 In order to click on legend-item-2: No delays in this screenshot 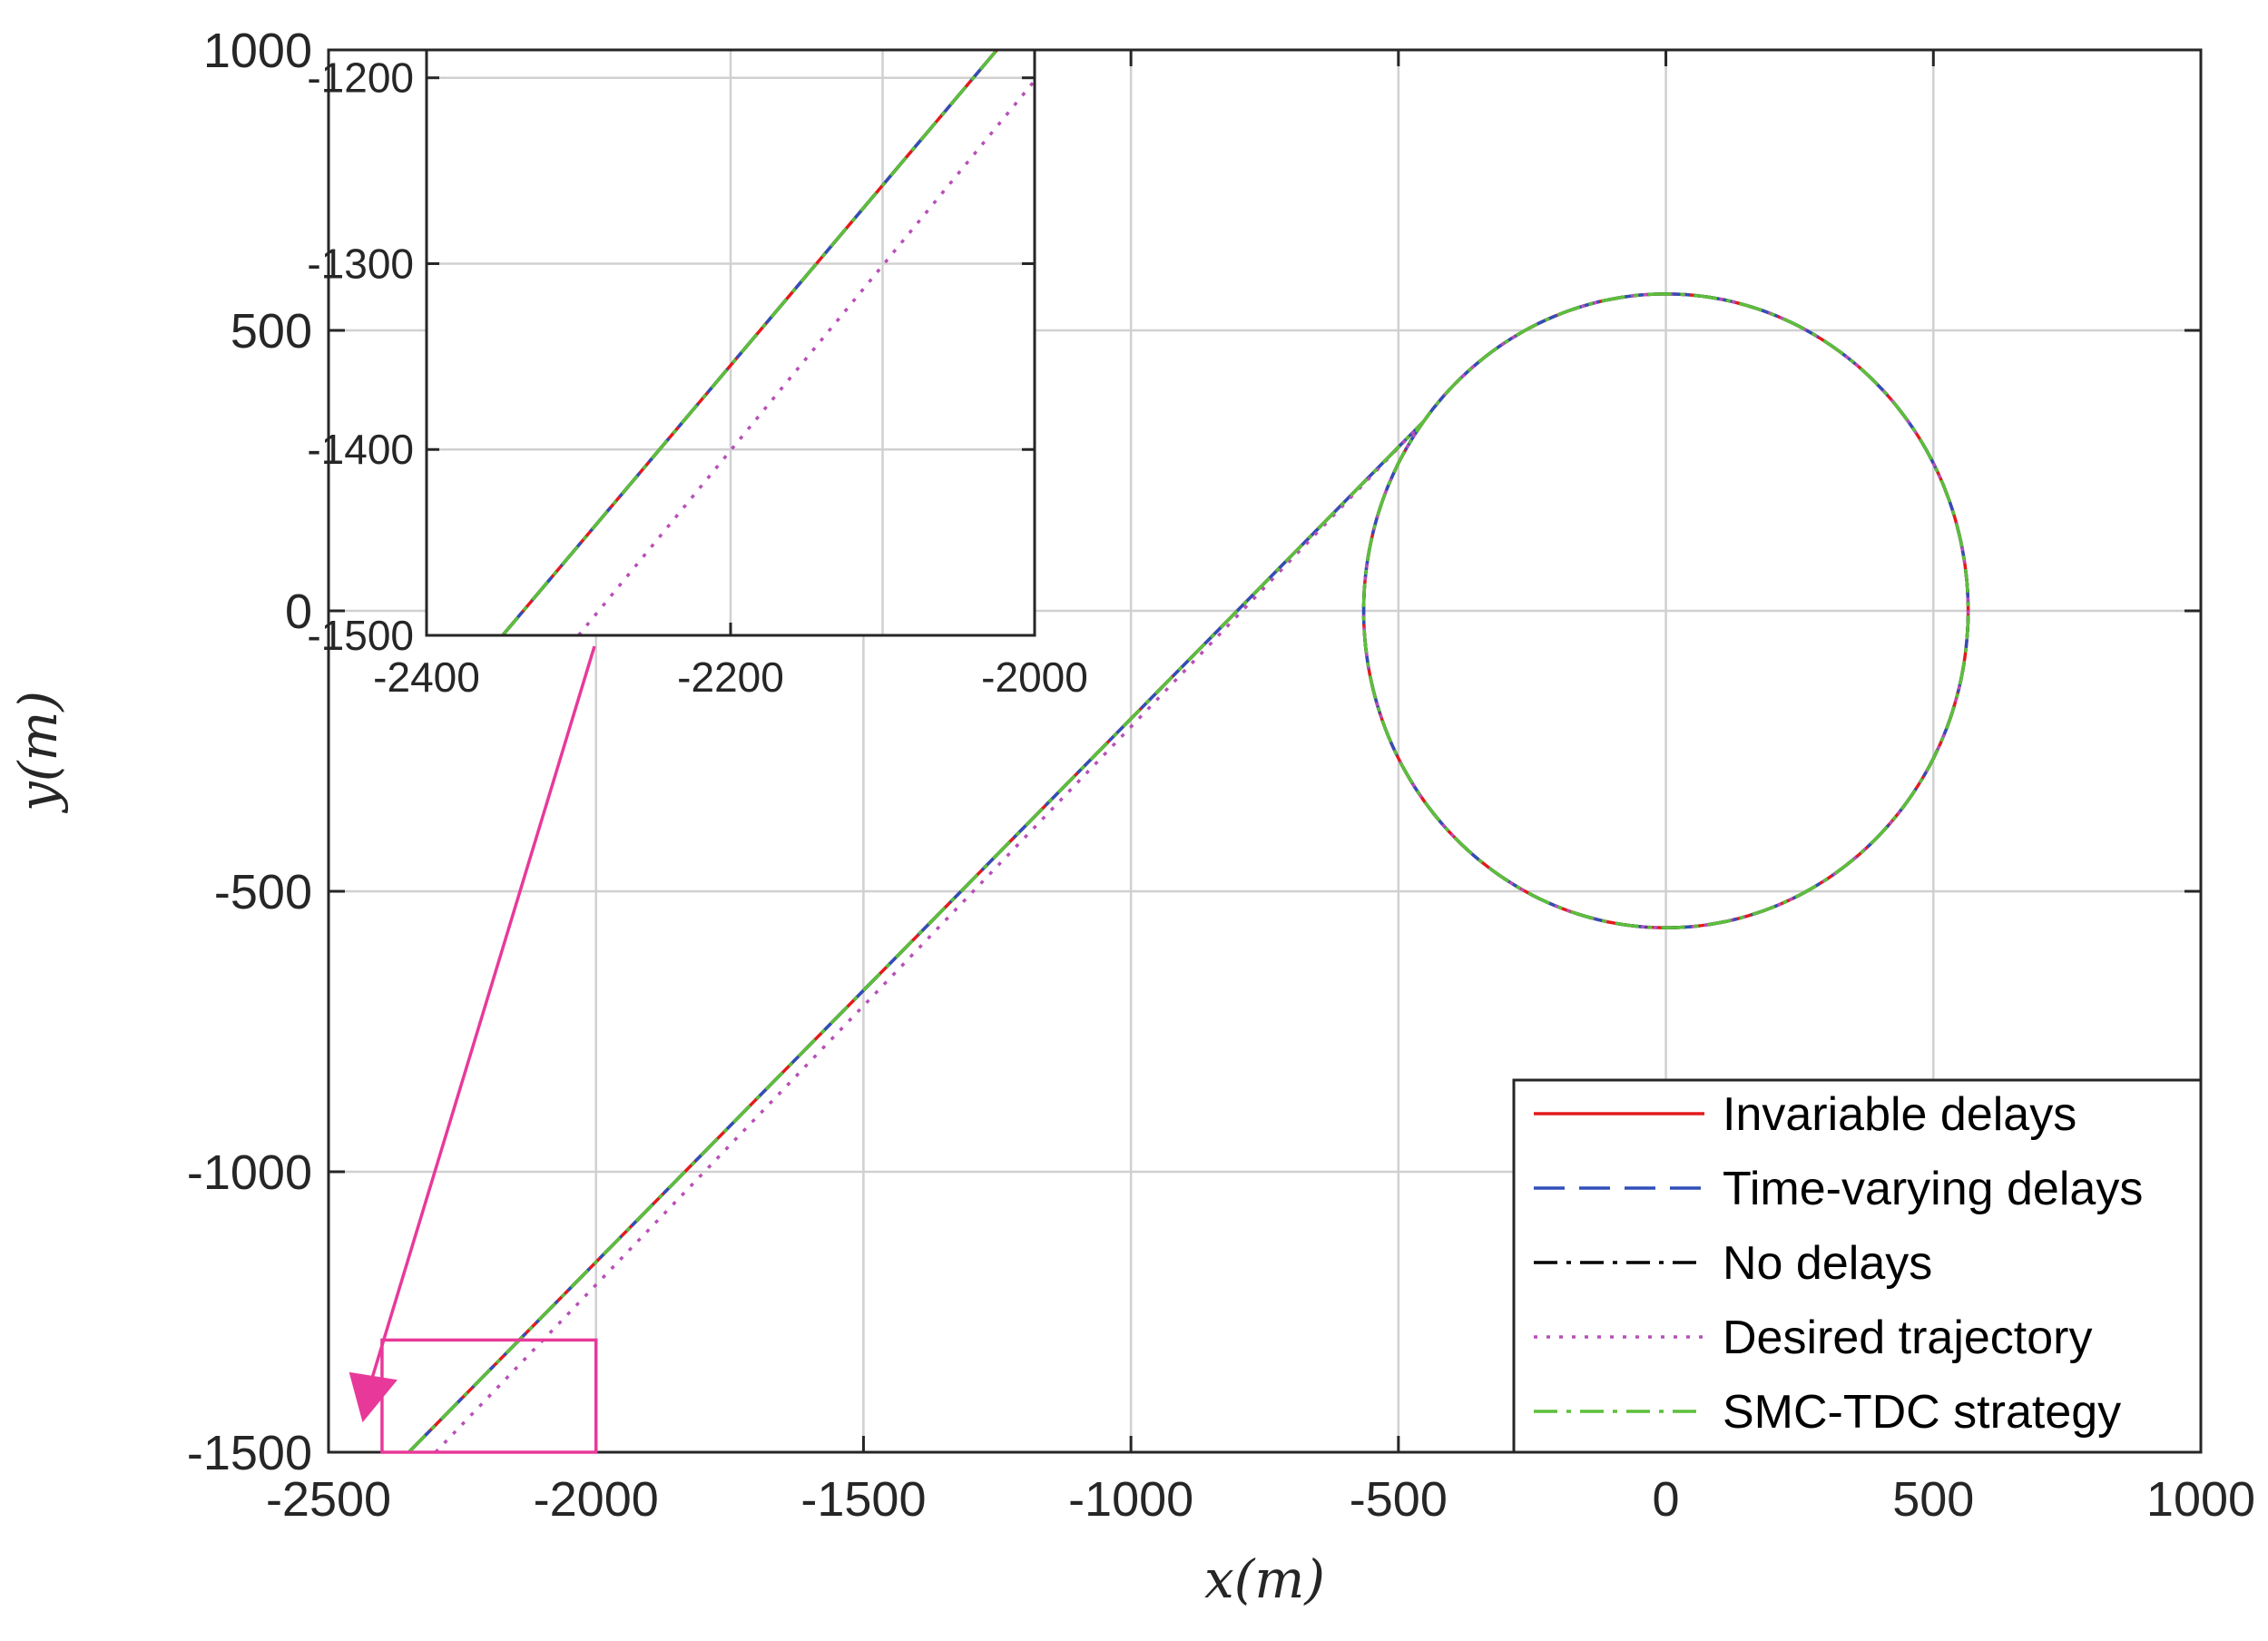, I will do `click(1733, 1263)`.